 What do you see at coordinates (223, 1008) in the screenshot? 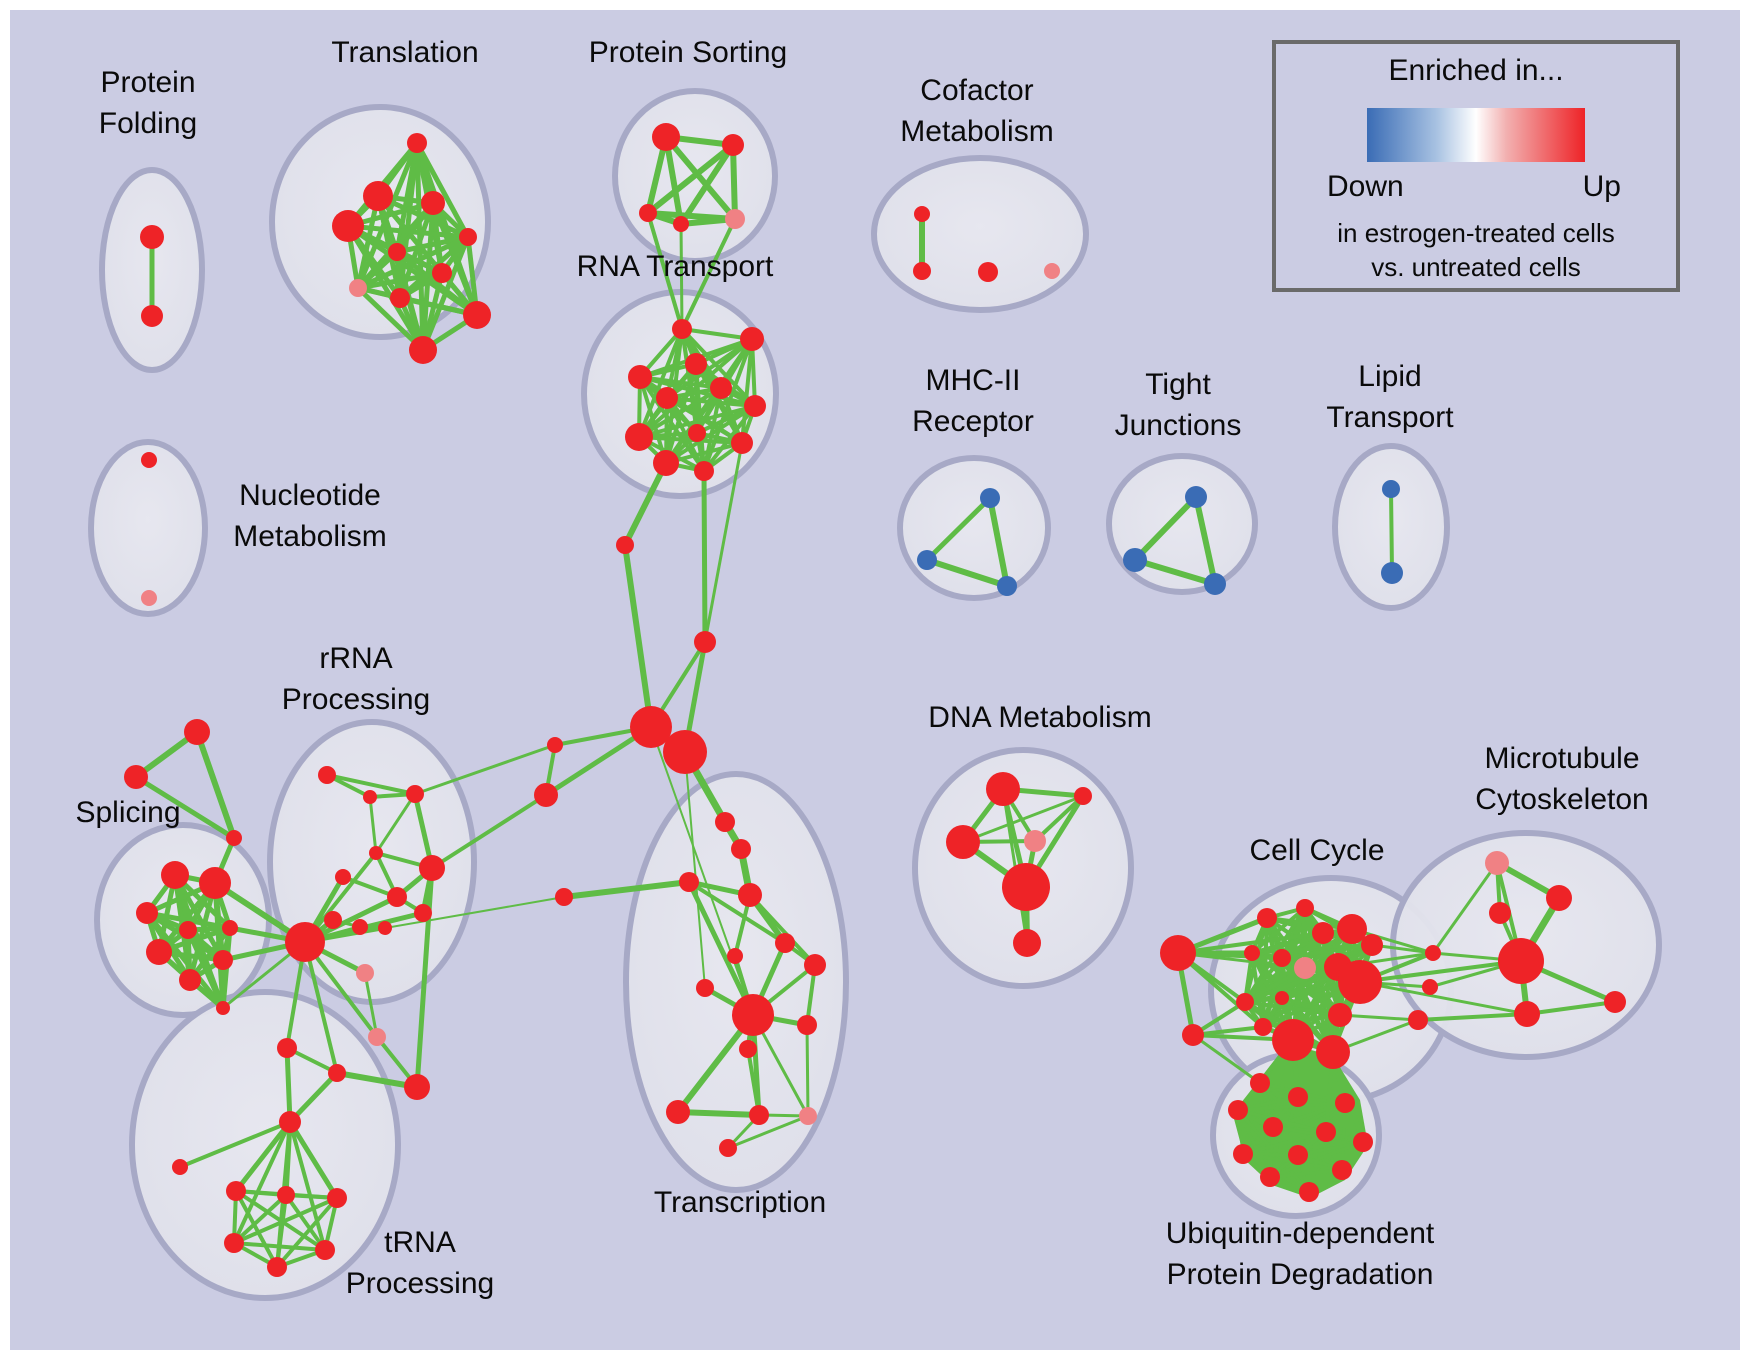
I see `node-S9` at bounding box center [223, 1008].